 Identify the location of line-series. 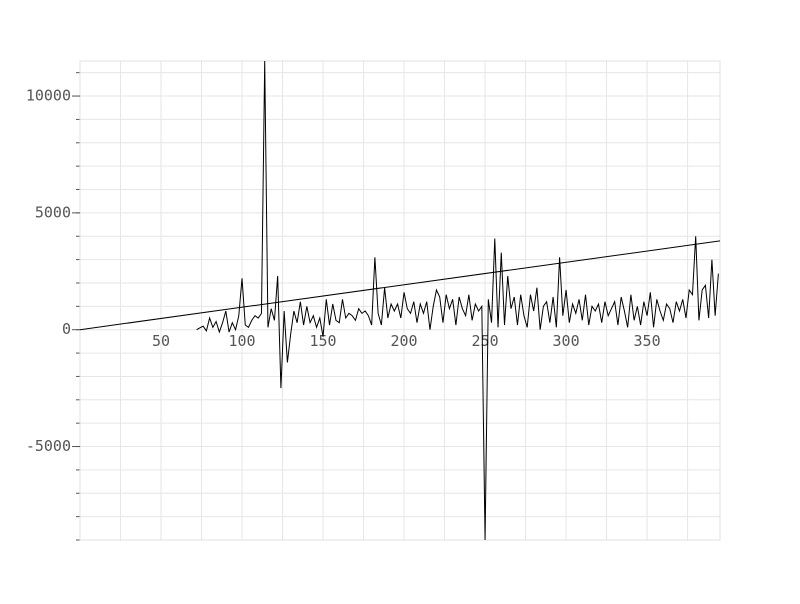
(400, 285).